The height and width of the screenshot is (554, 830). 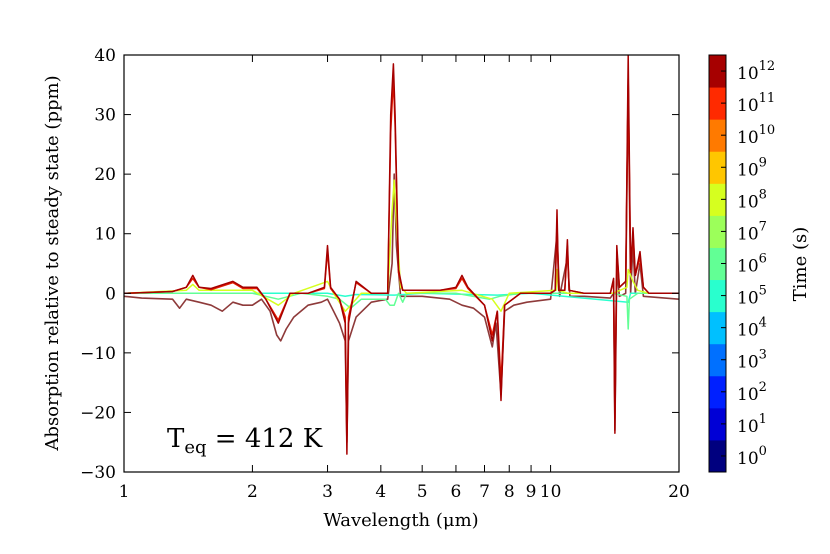 I want to click on y-tick-label: 40, so click(x=105, y=56).